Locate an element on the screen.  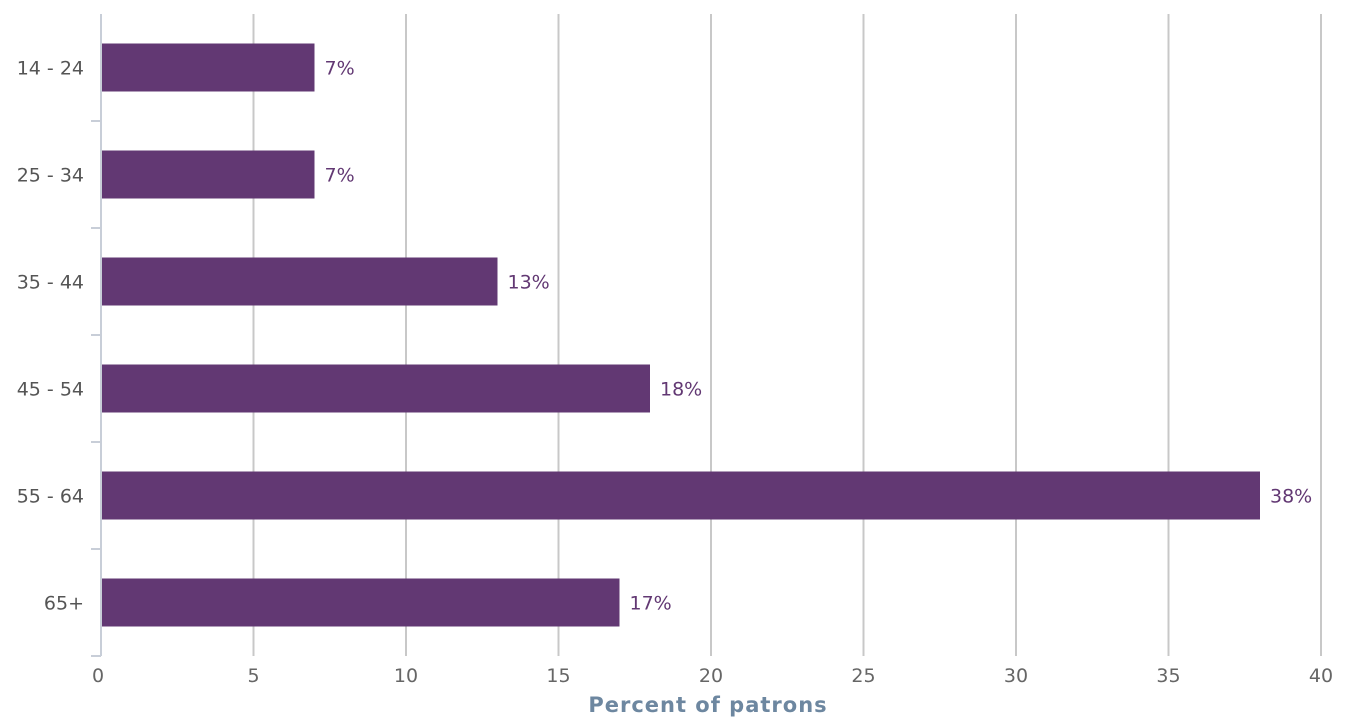
x-tick-label: 20 is located at coordinates (711, 676).